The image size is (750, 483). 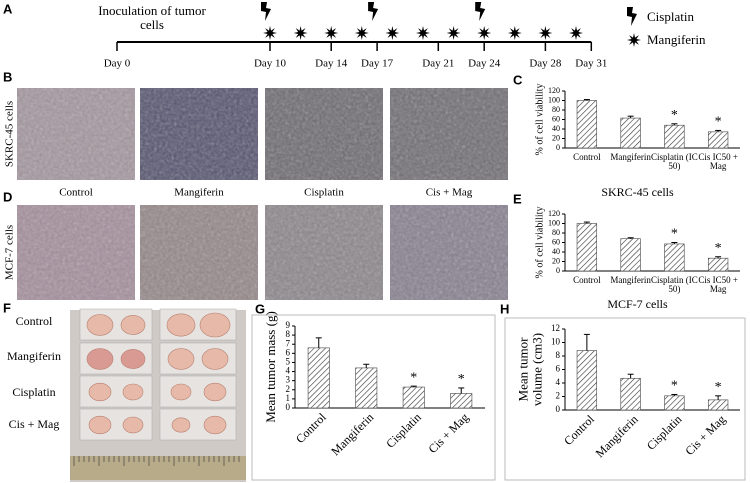 I want to click on x-tick-label-box: Control, so click(x=587, y=157).